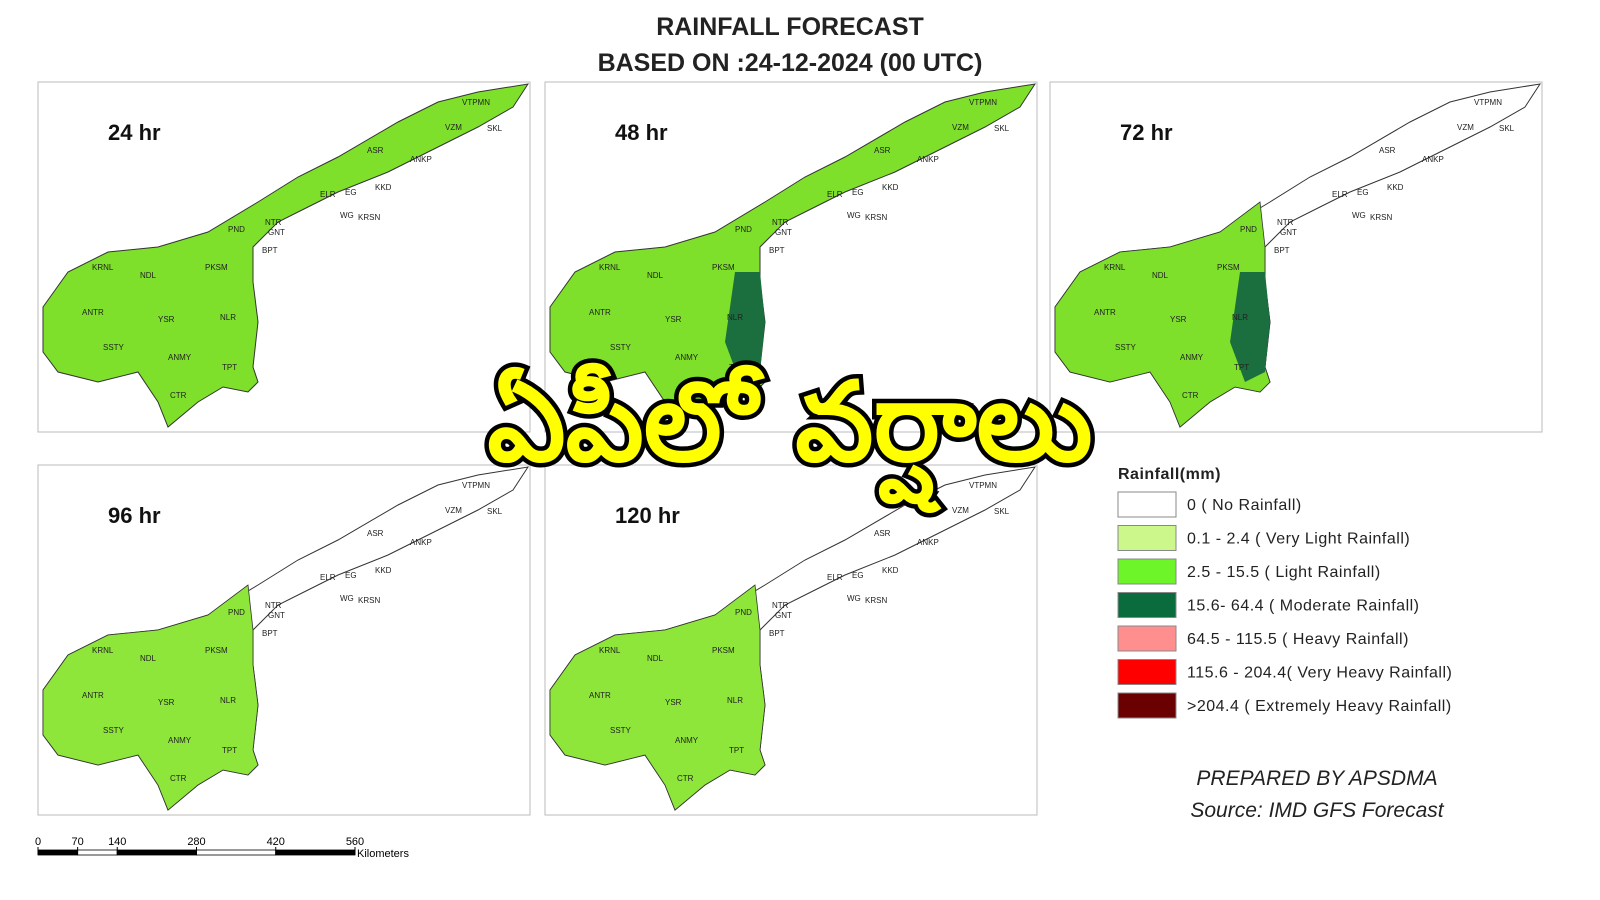 This screenshot has width=1600, height=900. I want to click on credit-source: Source: IMD GFS Forecast, so click(1317, 810).